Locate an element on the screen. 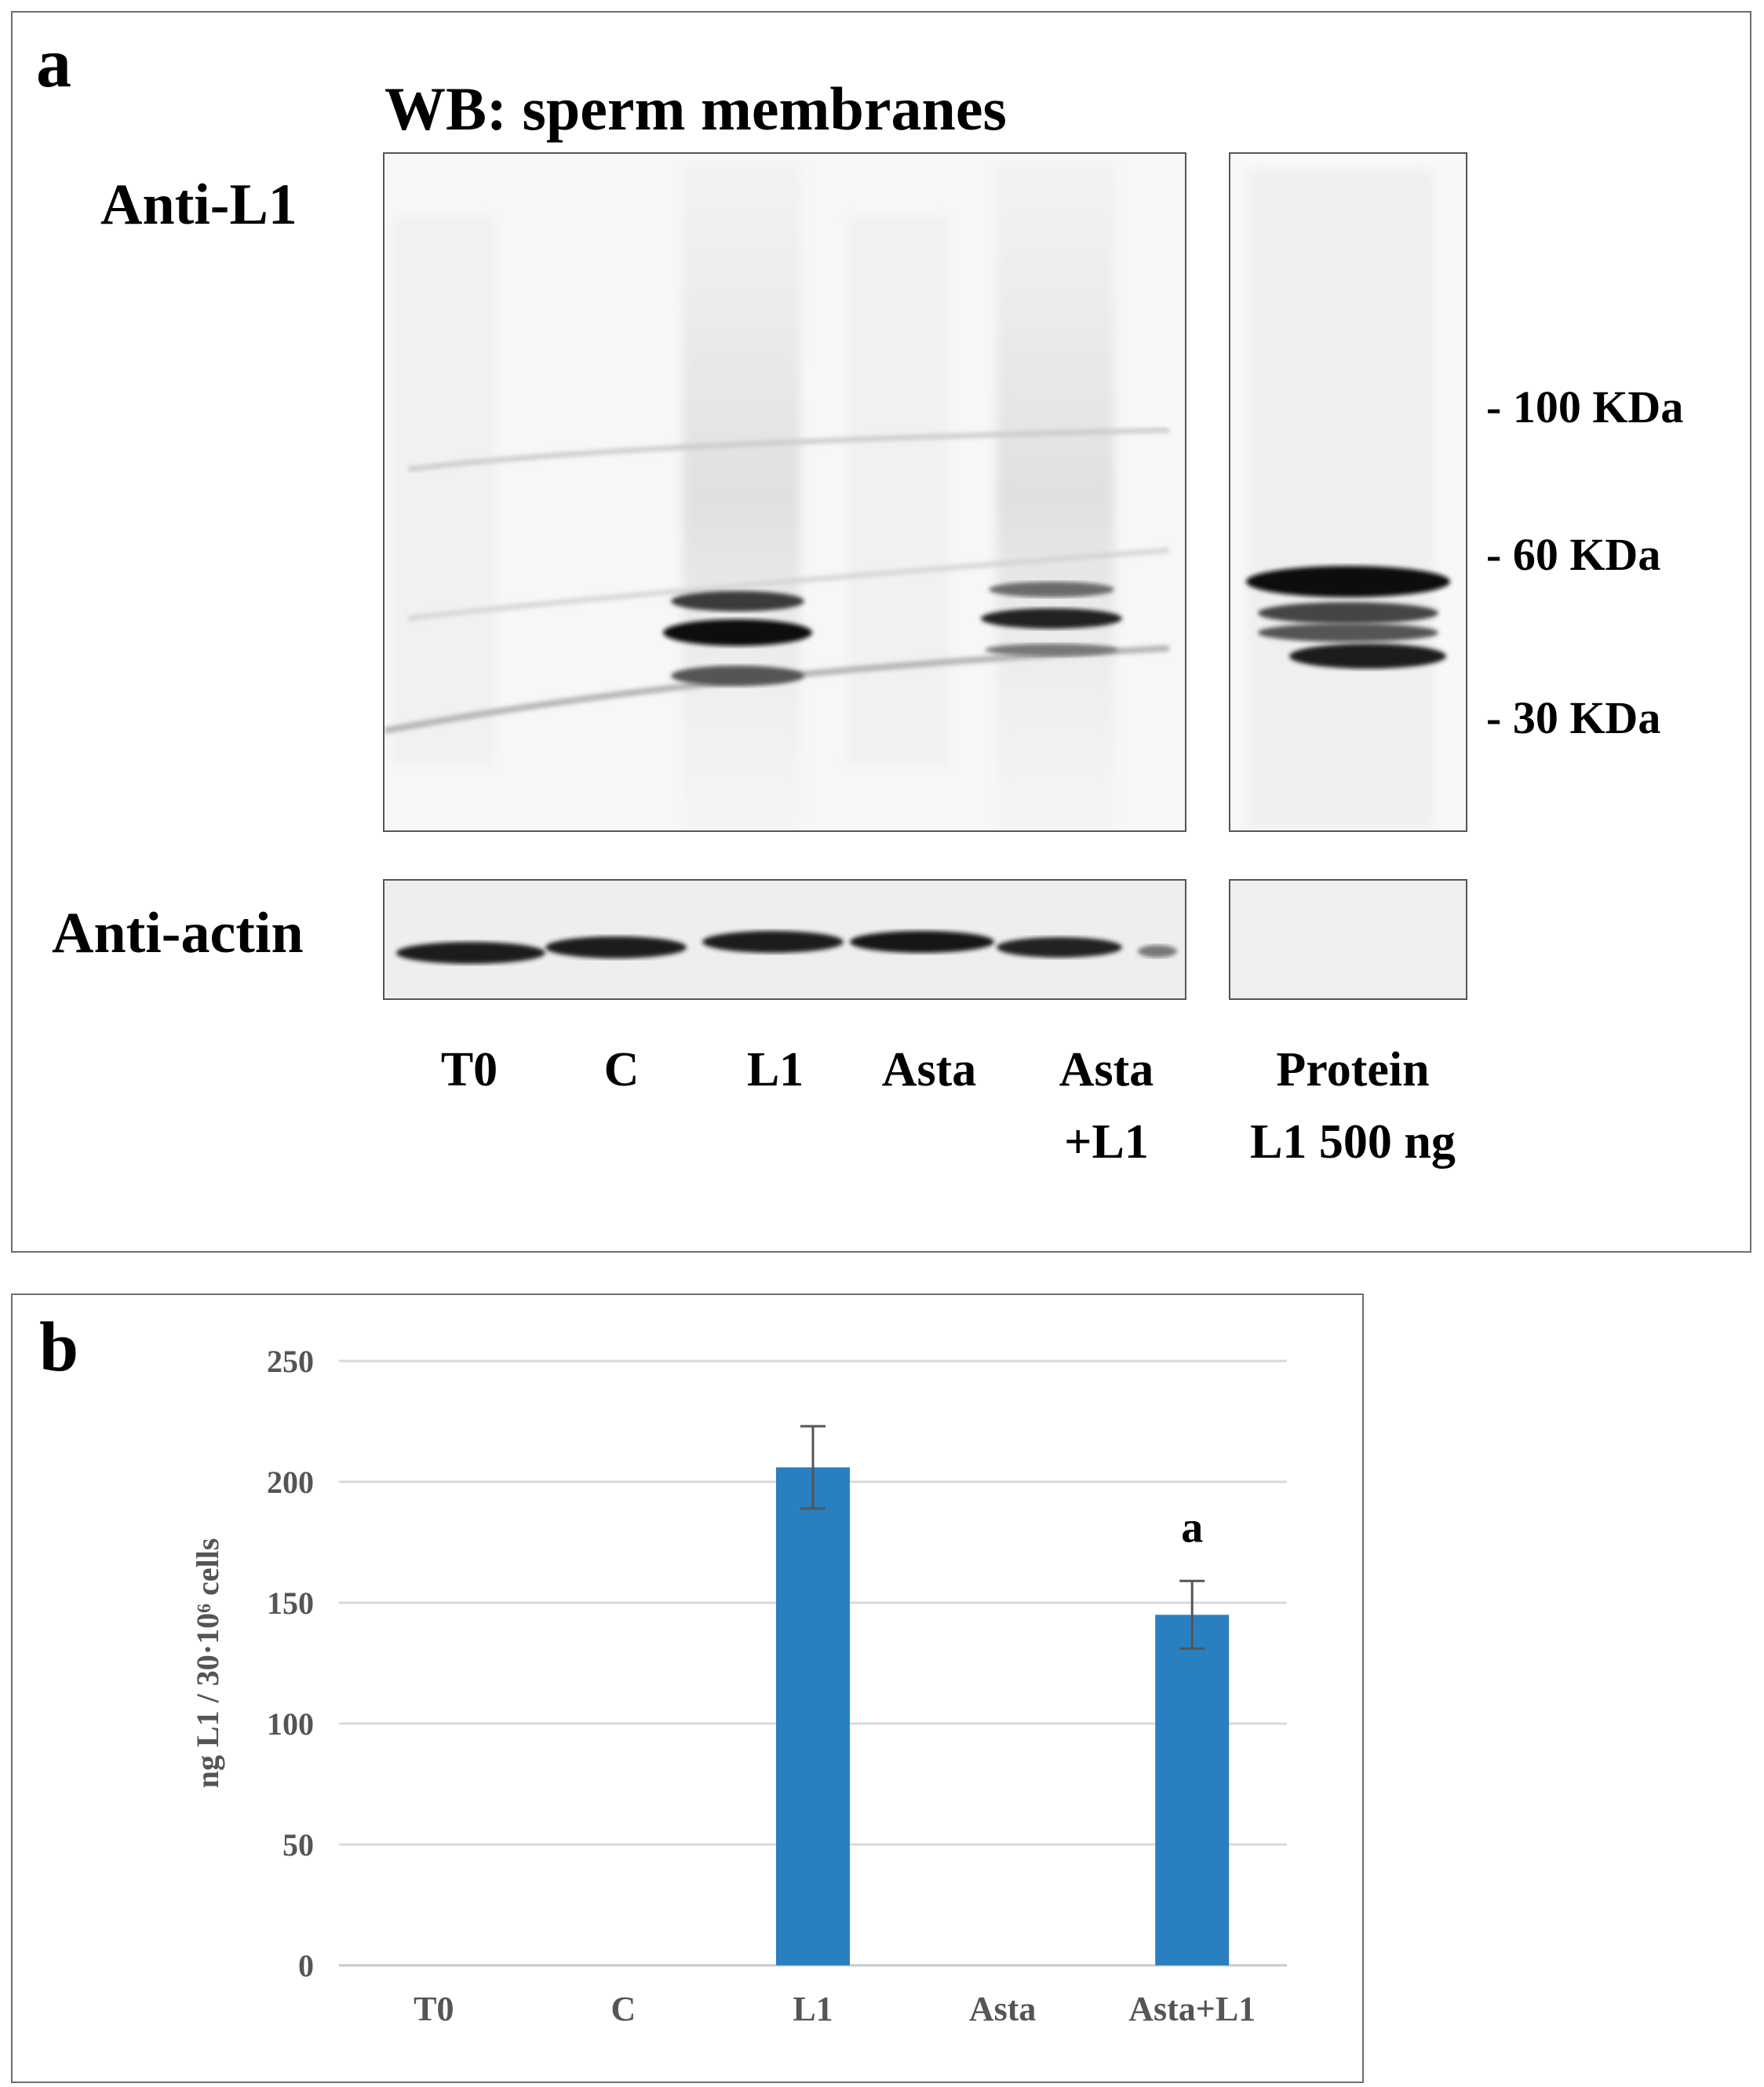 This screenshot has height=2087, width=1764. panel-a-label: a is located at coordinates (53, 63).